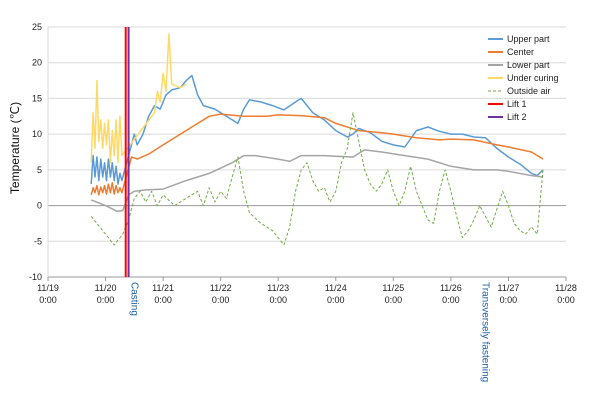 The height and width of the screenshot is (418, 600). Describe the element at coordinates (134, 299) in the screenshot. I see `annotation-0: Casting` at that location.